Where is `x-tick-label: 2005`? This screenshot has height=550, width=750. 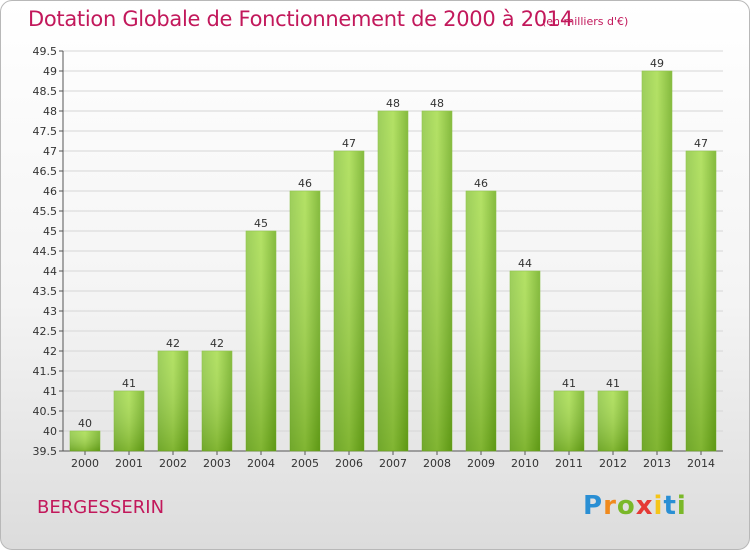 x-tick-label: 2005 is located at coordinates (305, 463).